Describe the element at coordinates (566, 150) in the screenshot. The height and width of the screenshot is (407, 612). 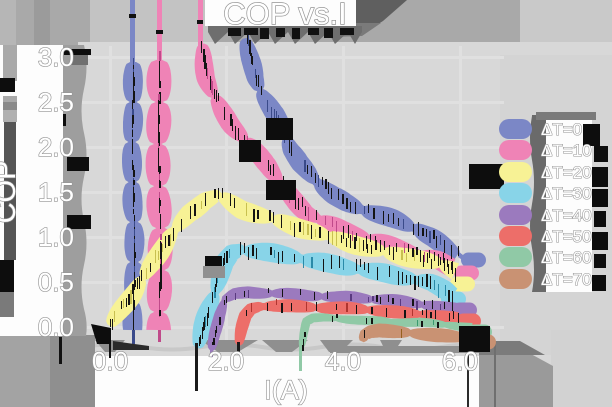
I see `svg-text: ΔT=10` at that location.